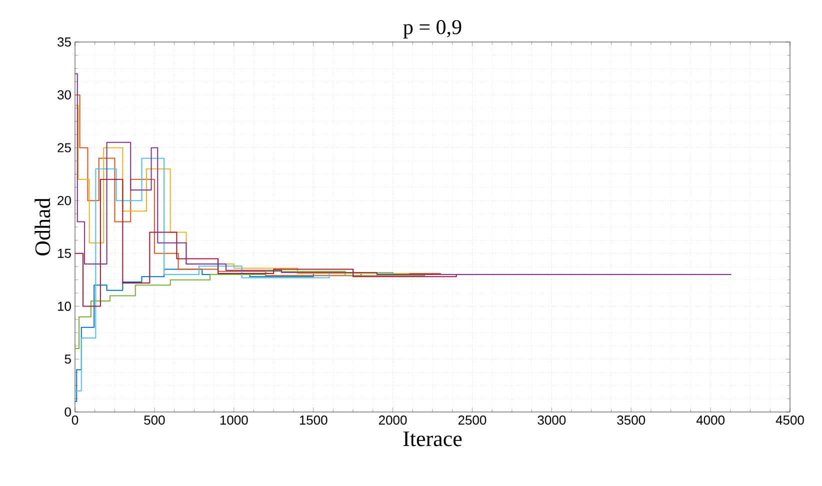  Describe the element at coordinates (790, 420) in the screenshot. I see `x-tick-label: 4500` at that location.